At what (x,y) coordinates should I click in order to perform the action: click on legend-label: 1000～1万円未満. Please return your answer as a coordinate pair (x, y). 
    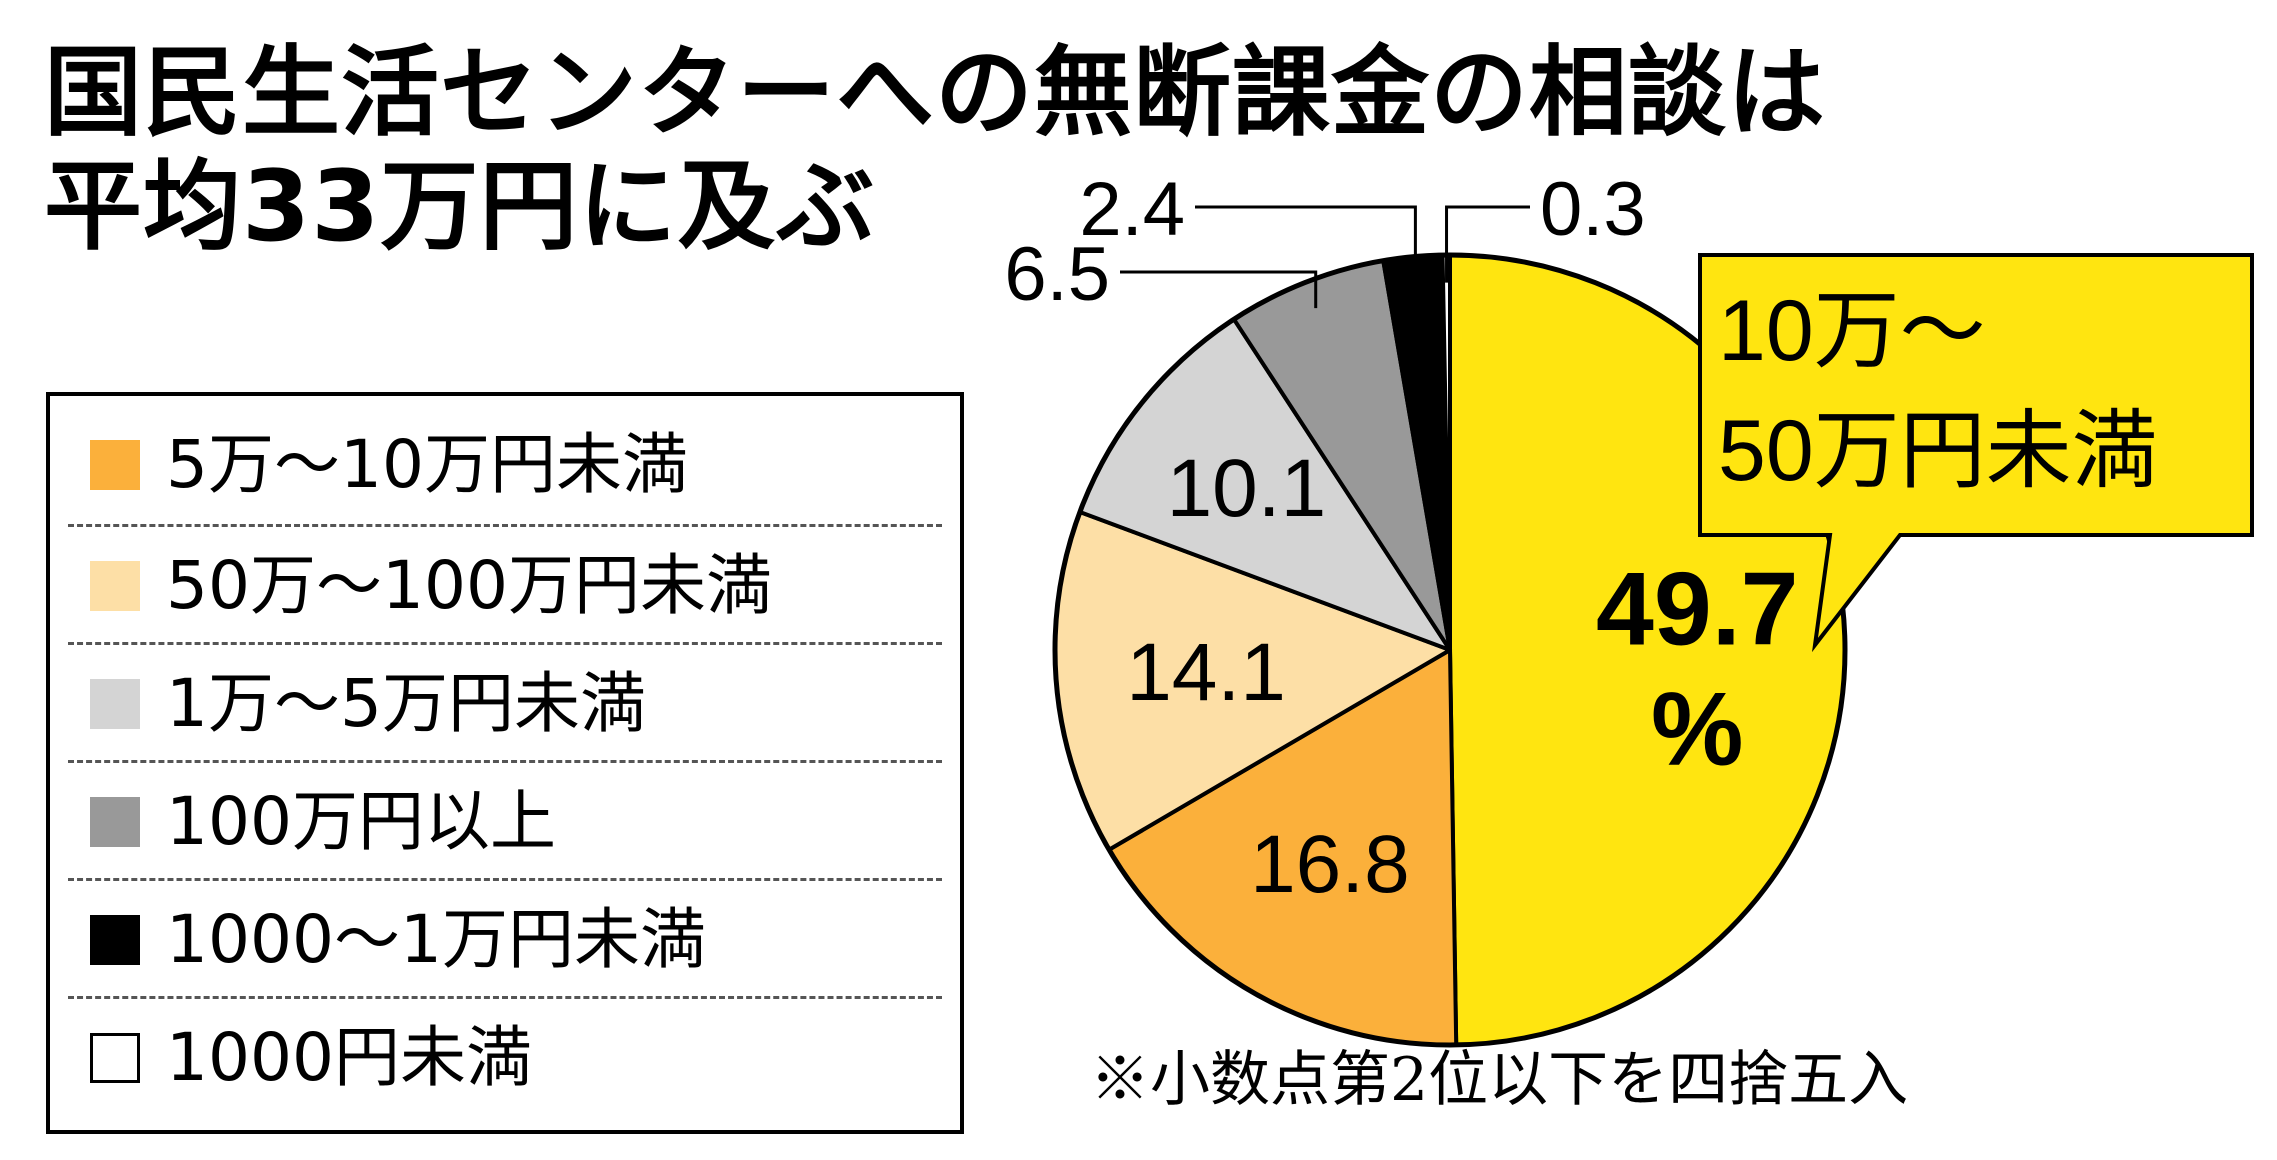
    Looking at the image, I should click on (436, 939).